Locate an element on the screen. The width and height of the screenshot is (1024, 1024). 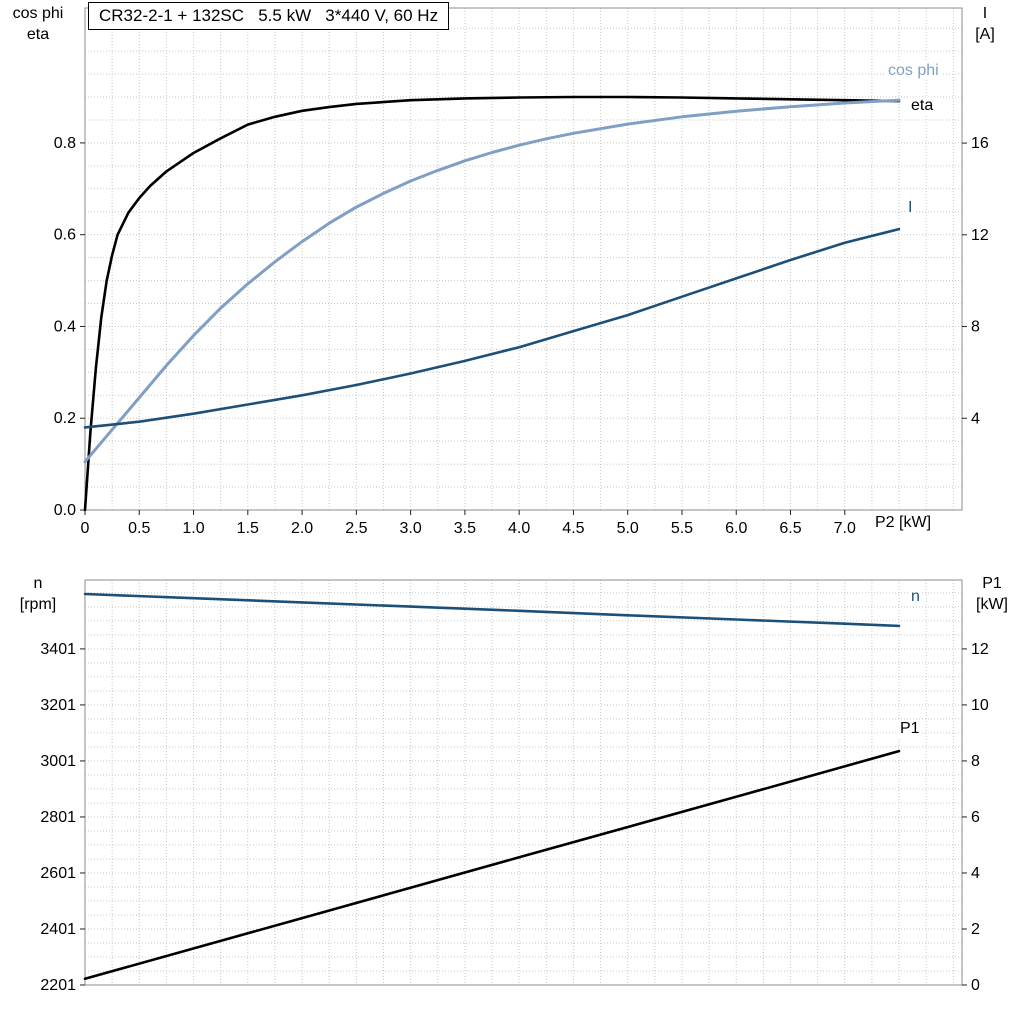
svg-text: 1.5 is located at coordinates (248, 528).